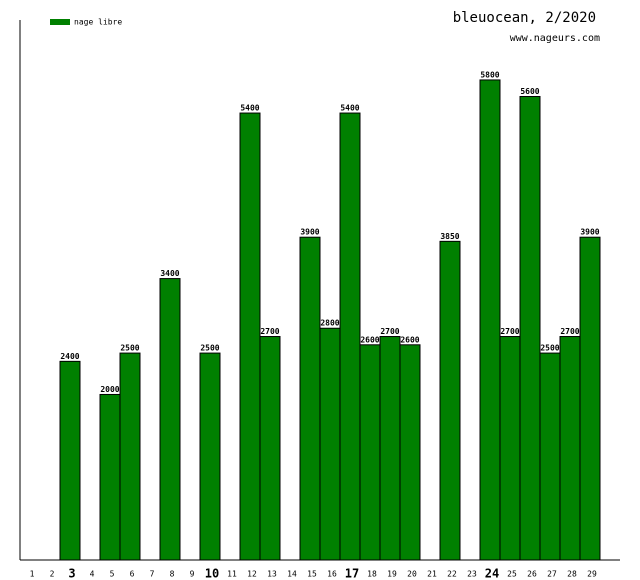 The width and height of the screenshot is (640, 580). I want to click on x-tick-label: 14, so click(292, 574).